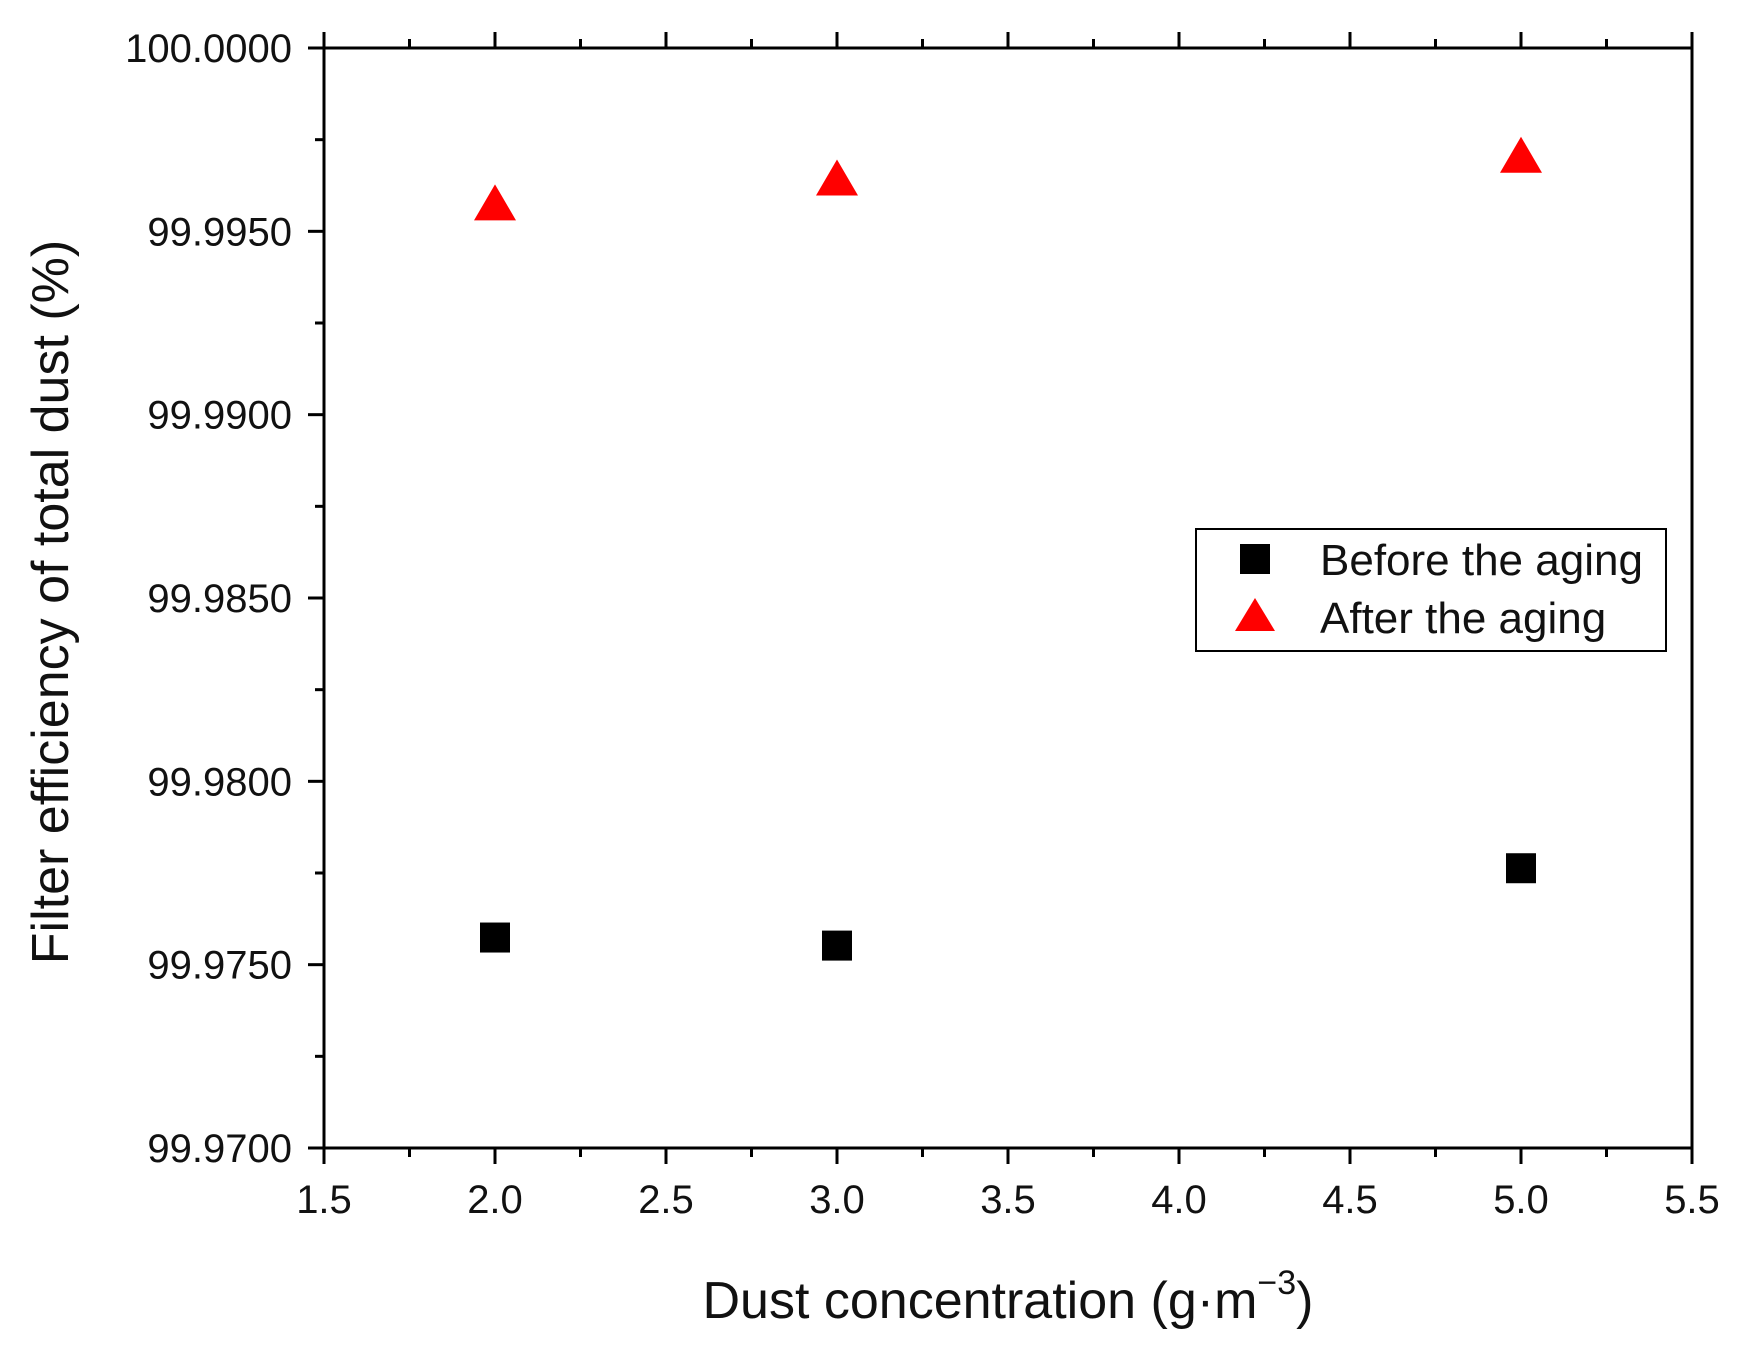 This screenshot has width=1750, height=1348. What do you see at coordinates (51, 602) in the screenshot?
I see `y-axis-label: Filter efficiency of total dust (%)` at bounding box center [51, 602].